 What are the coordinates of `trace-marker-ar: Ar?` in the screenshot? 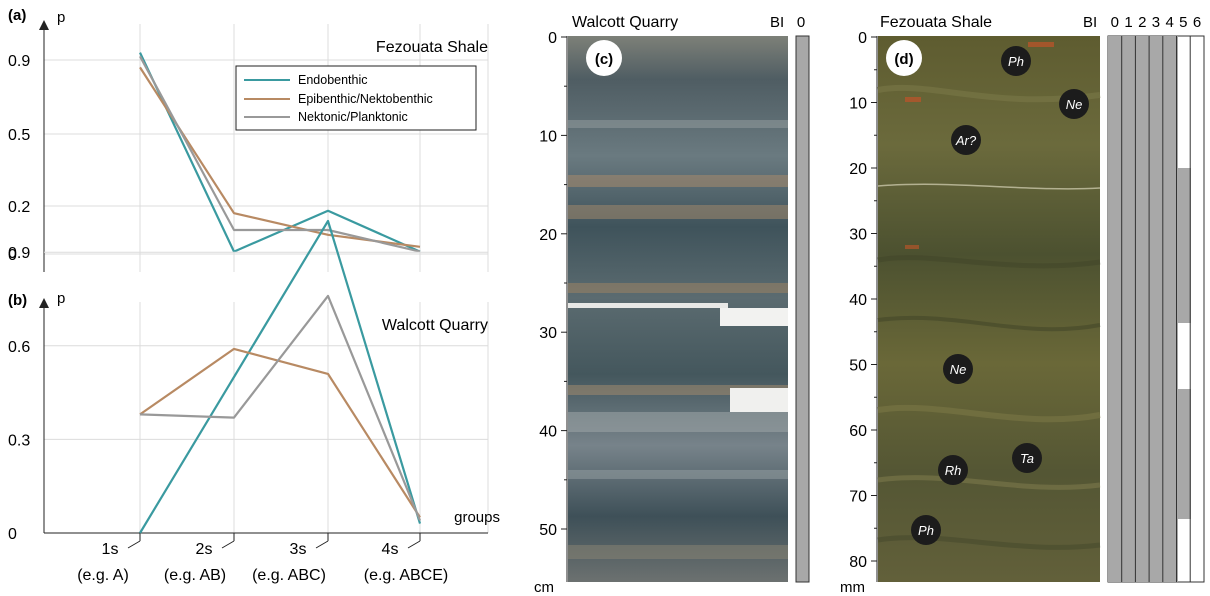 It's located at (966, 140).